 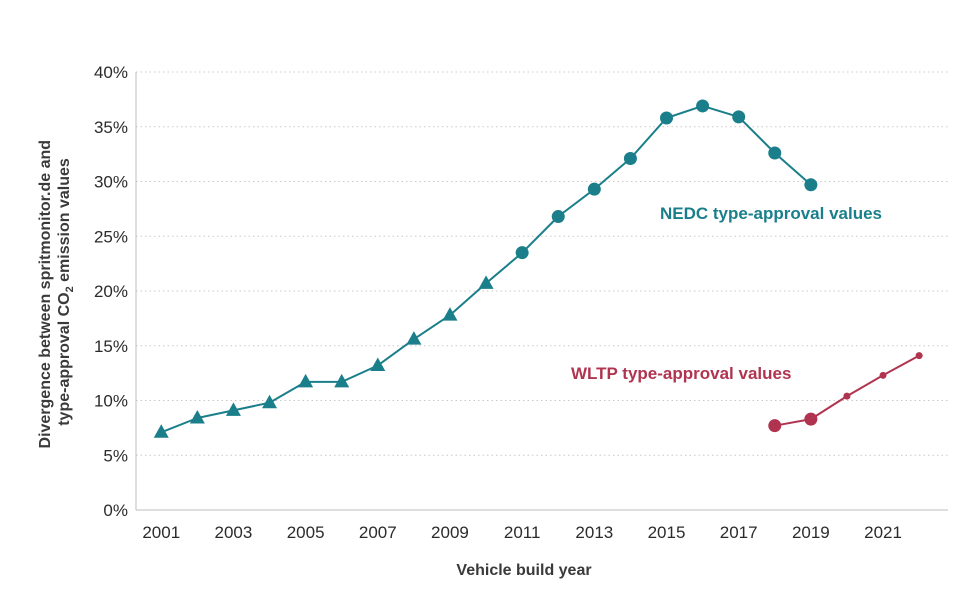 I want to click on y-tick-label: 30%, so click(x=111, y=182).